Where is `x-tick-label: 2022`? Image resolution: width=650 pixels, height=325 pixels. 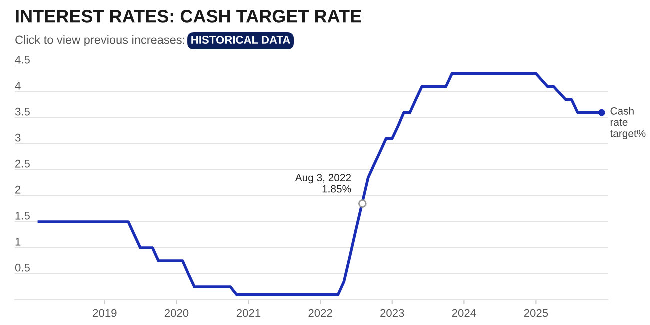
x-tick-label: 2022 is located at coordinates (320, 313).